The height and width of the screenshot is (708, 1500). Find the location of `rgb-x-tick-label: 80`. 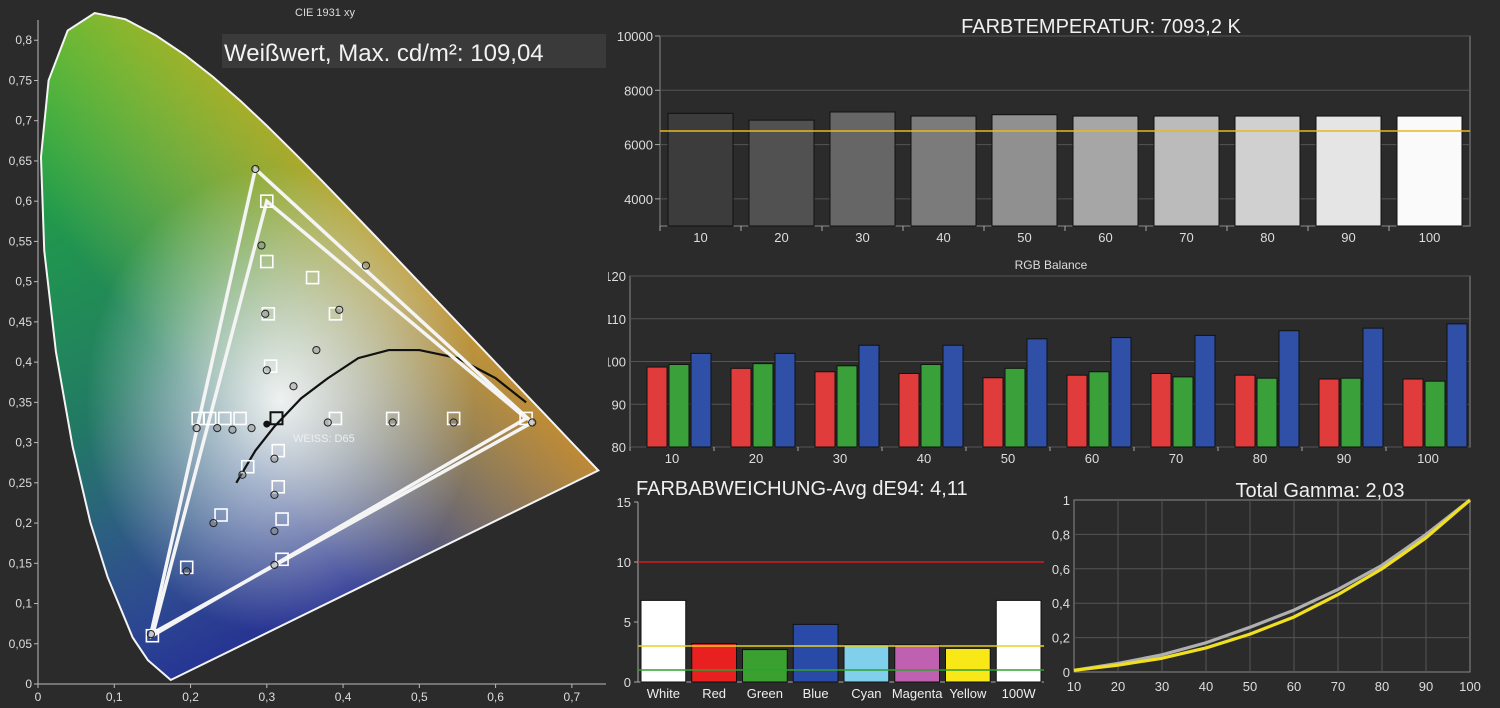

rgb-x-tick-label: 80 is located at coordinates (1260, 458).